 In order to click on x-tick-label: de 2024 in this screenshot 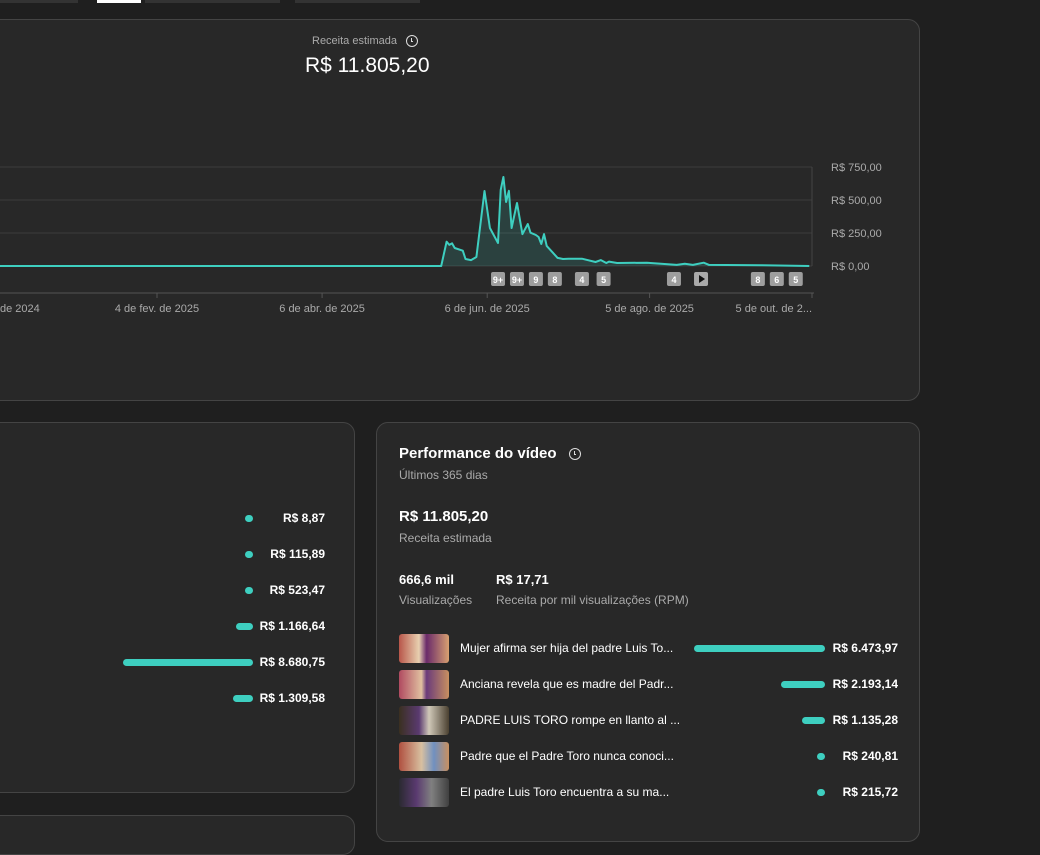, I will do `click(20, 309)`.